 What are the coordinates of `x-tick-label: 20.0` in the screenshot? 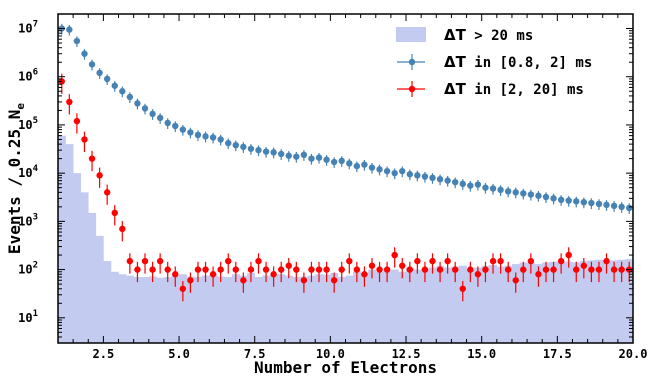 It's located at (633, 354).